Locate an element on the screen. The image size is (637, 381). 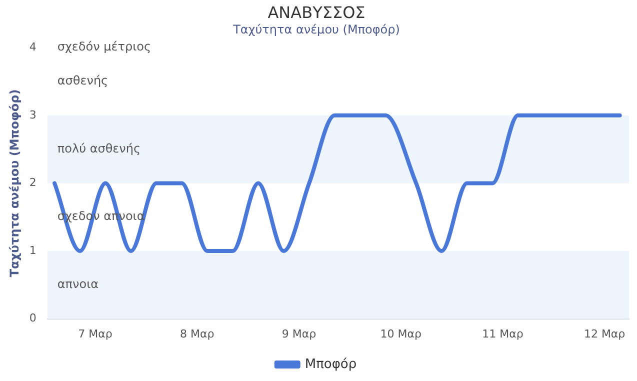
y-axis-title: Ταχύτητα ανέμου (Μποφόρ) is located at coordinates (14, 183).